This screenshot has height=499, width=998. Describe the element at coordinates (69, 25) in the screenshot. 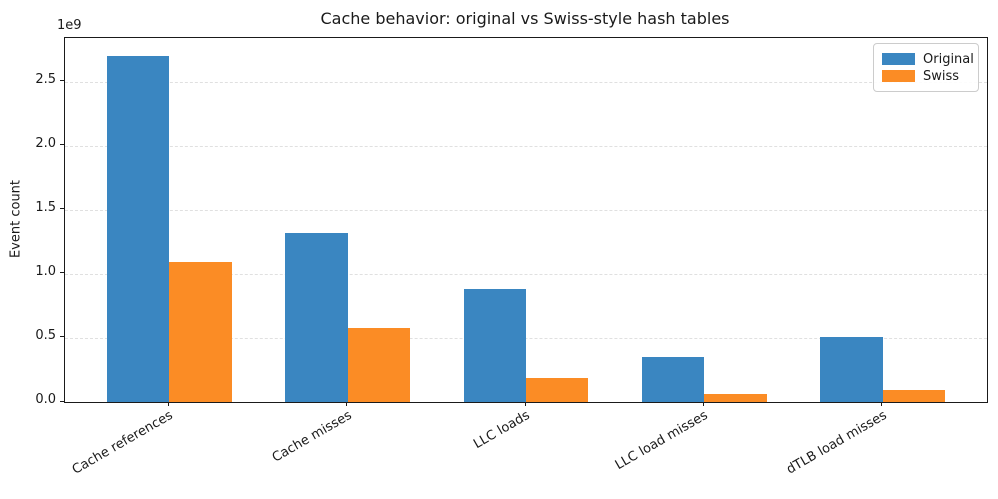

I see `y-axis-offset-label: 1e9` at that location.